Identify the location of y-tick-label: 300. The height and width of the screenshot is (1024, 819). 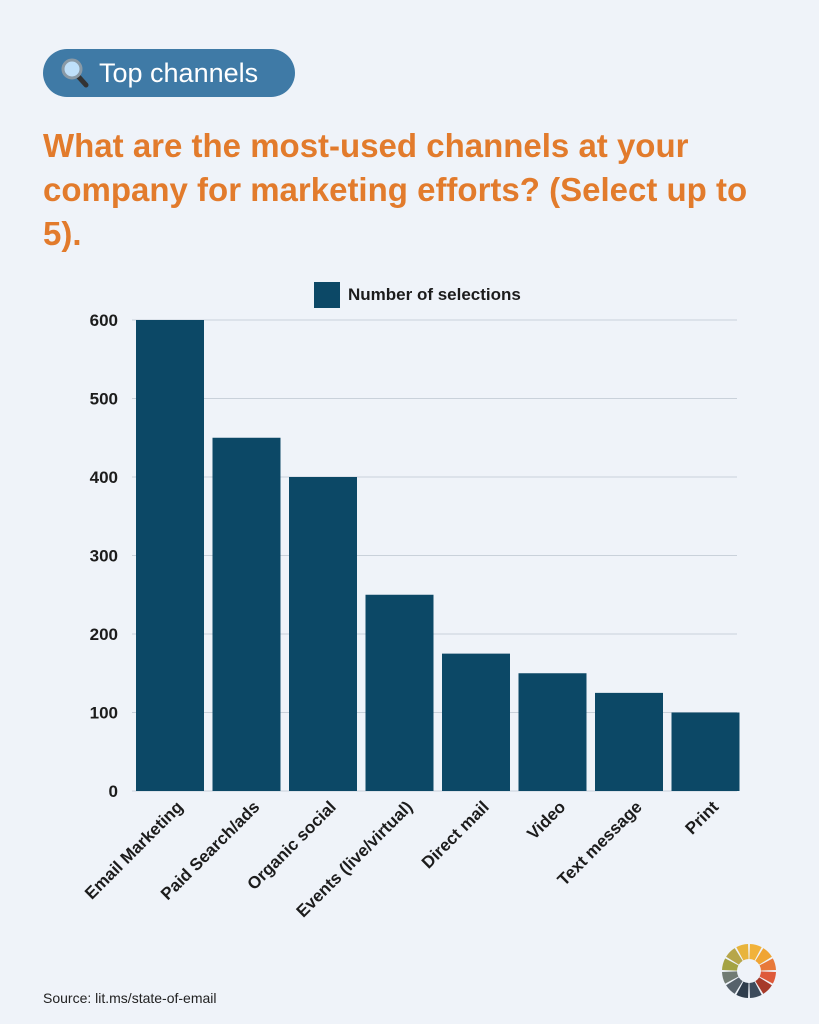
(104, 556).